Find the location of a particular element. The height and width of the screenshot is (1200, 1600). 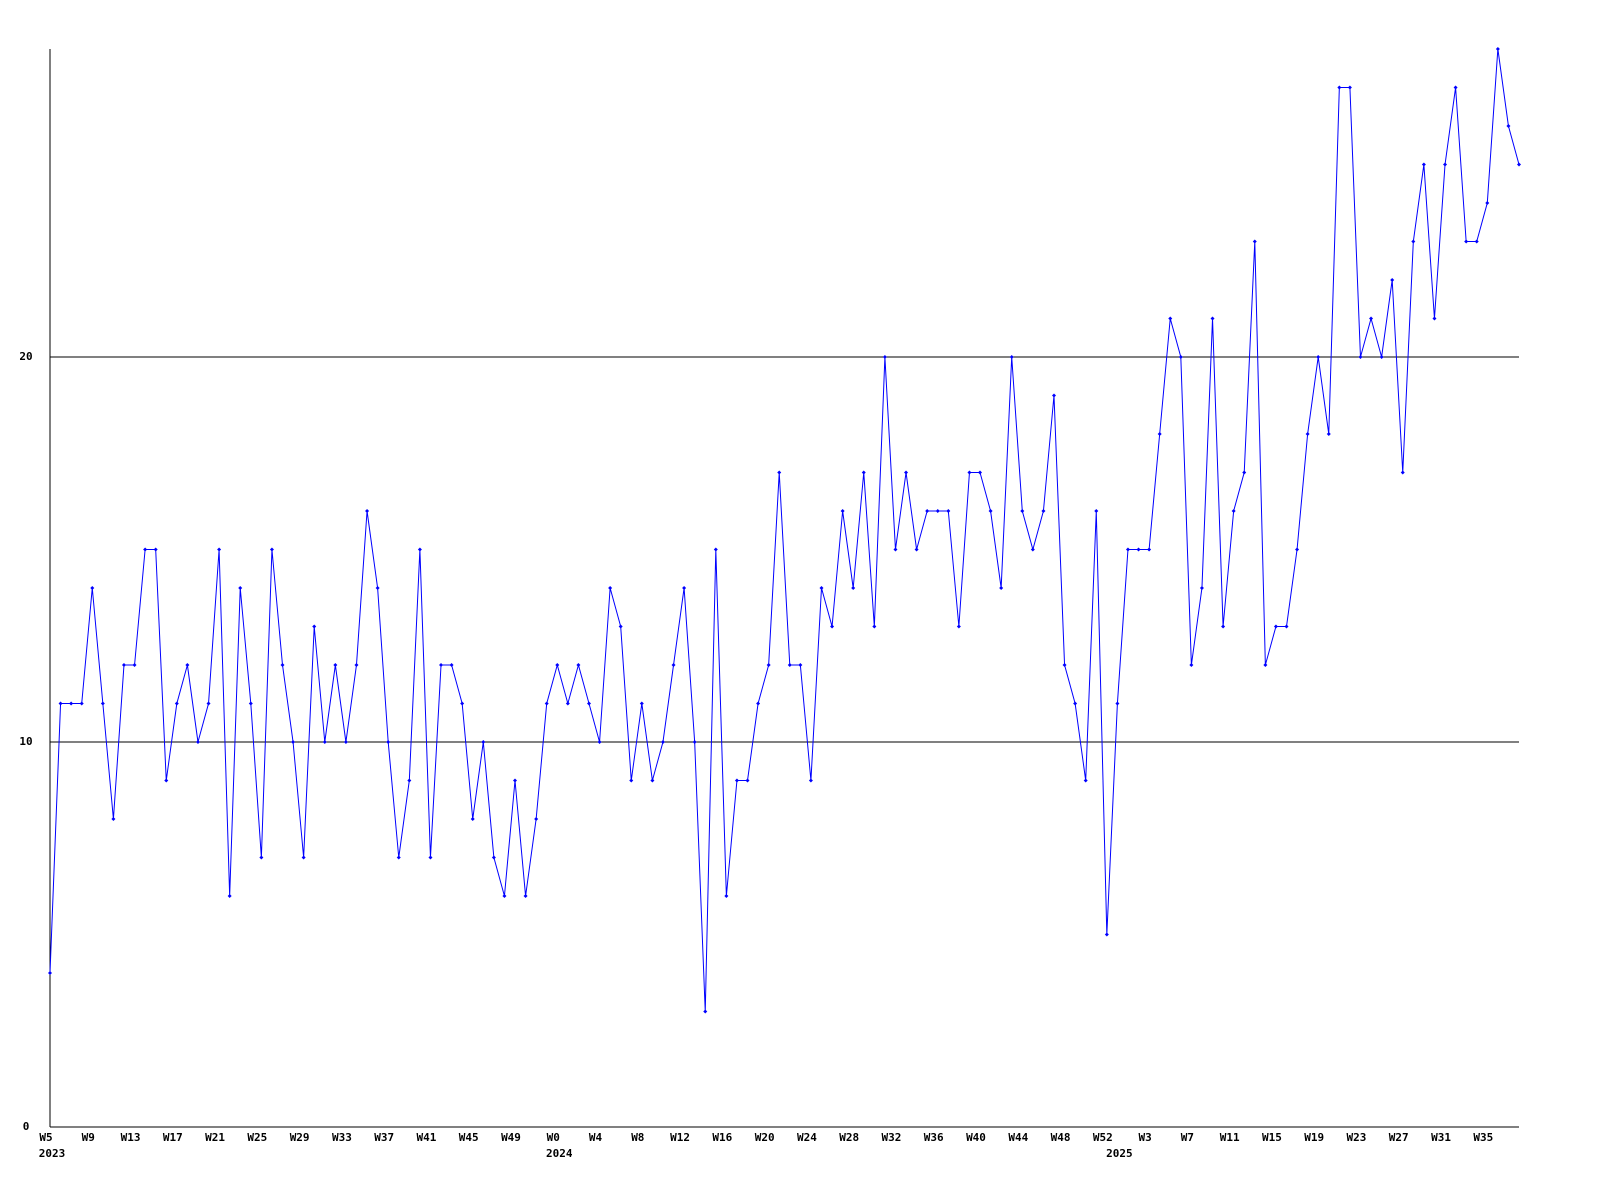

x-tick-label: W31 is located at coordinates (1441, 1137).